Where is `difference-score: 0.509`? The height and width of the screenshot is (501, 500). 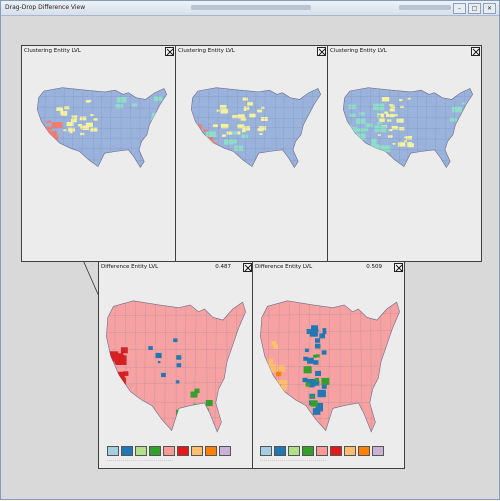 difference-score: 0.509 is located at coordinates (374, 267).